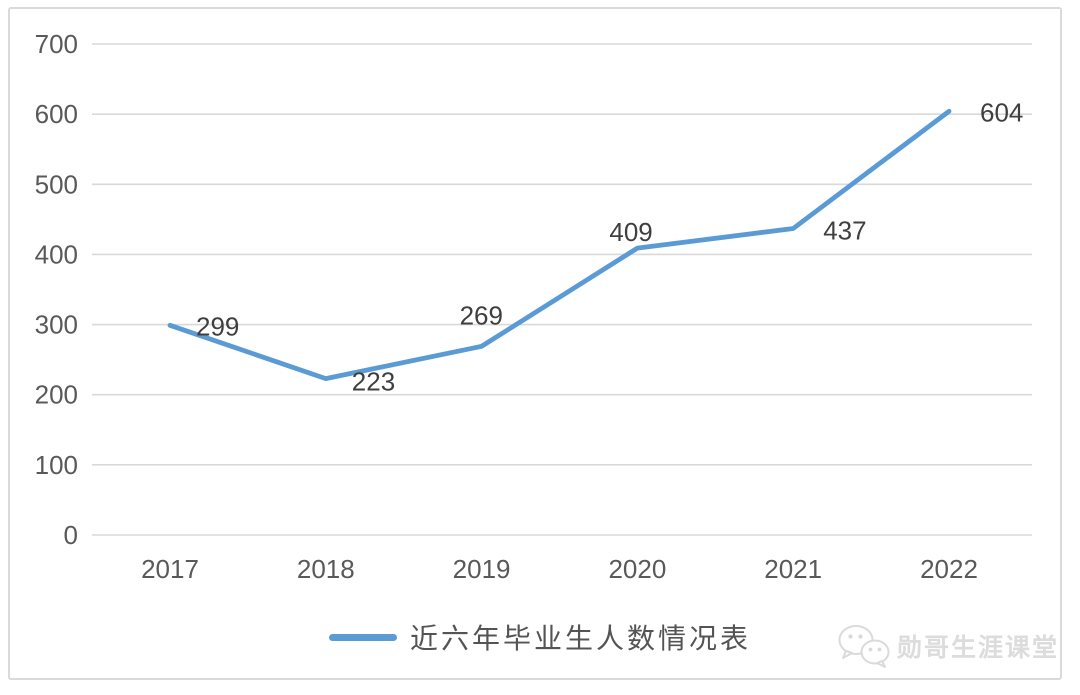 Image resolution: width=1080 pixels, height=695 pixels. Describe the element at coordinates (71, 535) in the screenshot. I see `y-axis-tick-label: 0` at that location.